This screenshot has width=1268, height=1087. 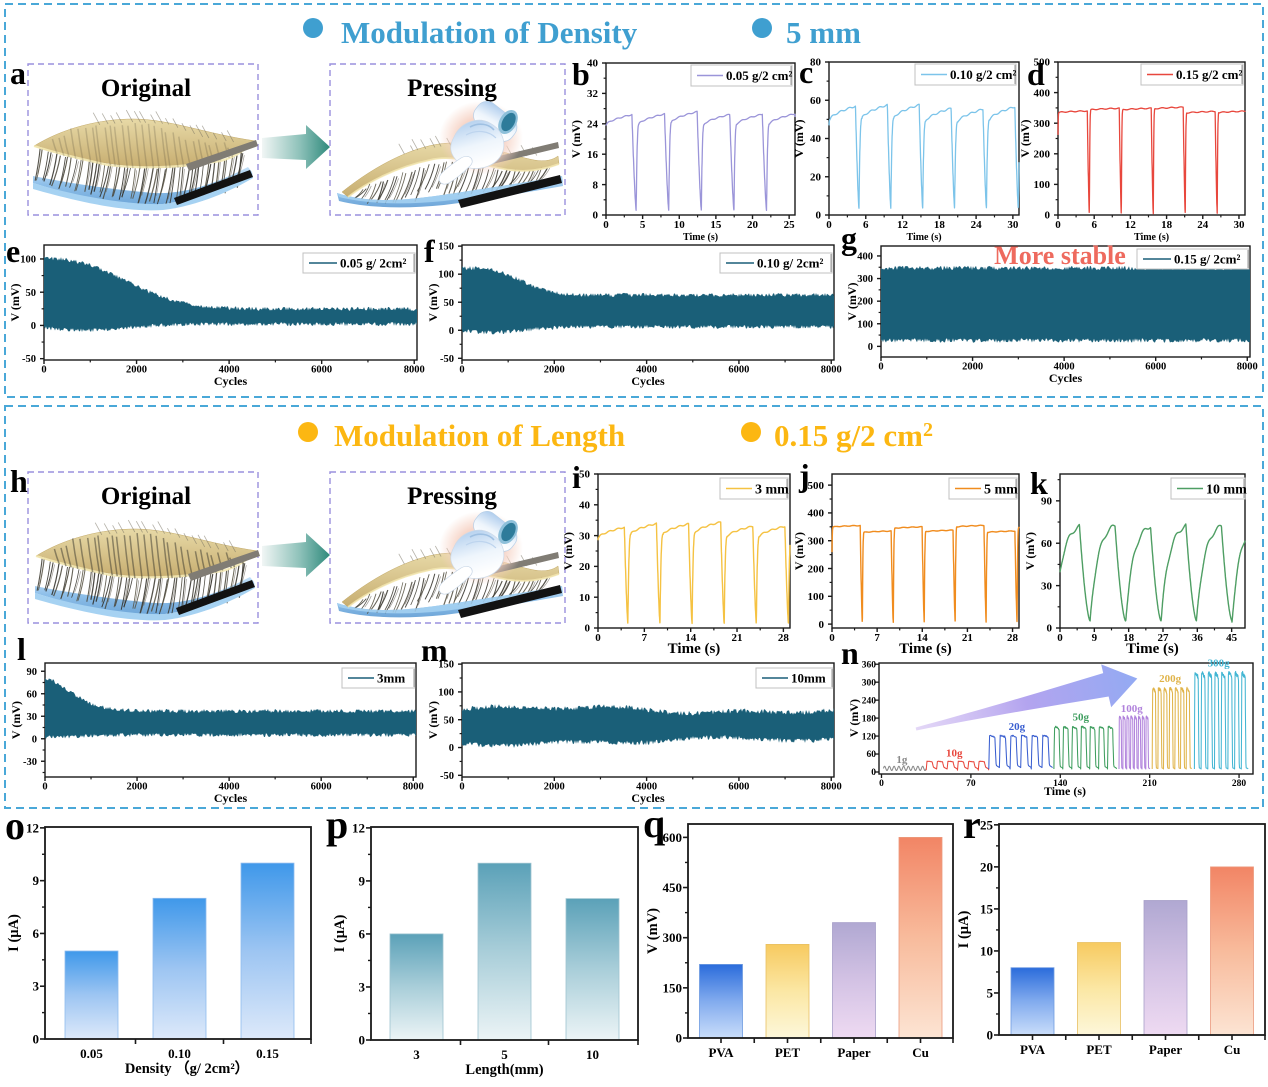 What do you see at coordinates (853, 435) in the screenshot?
I see `svg-text: 0.15 g/2 cm2` at bounding box center [853, 435].